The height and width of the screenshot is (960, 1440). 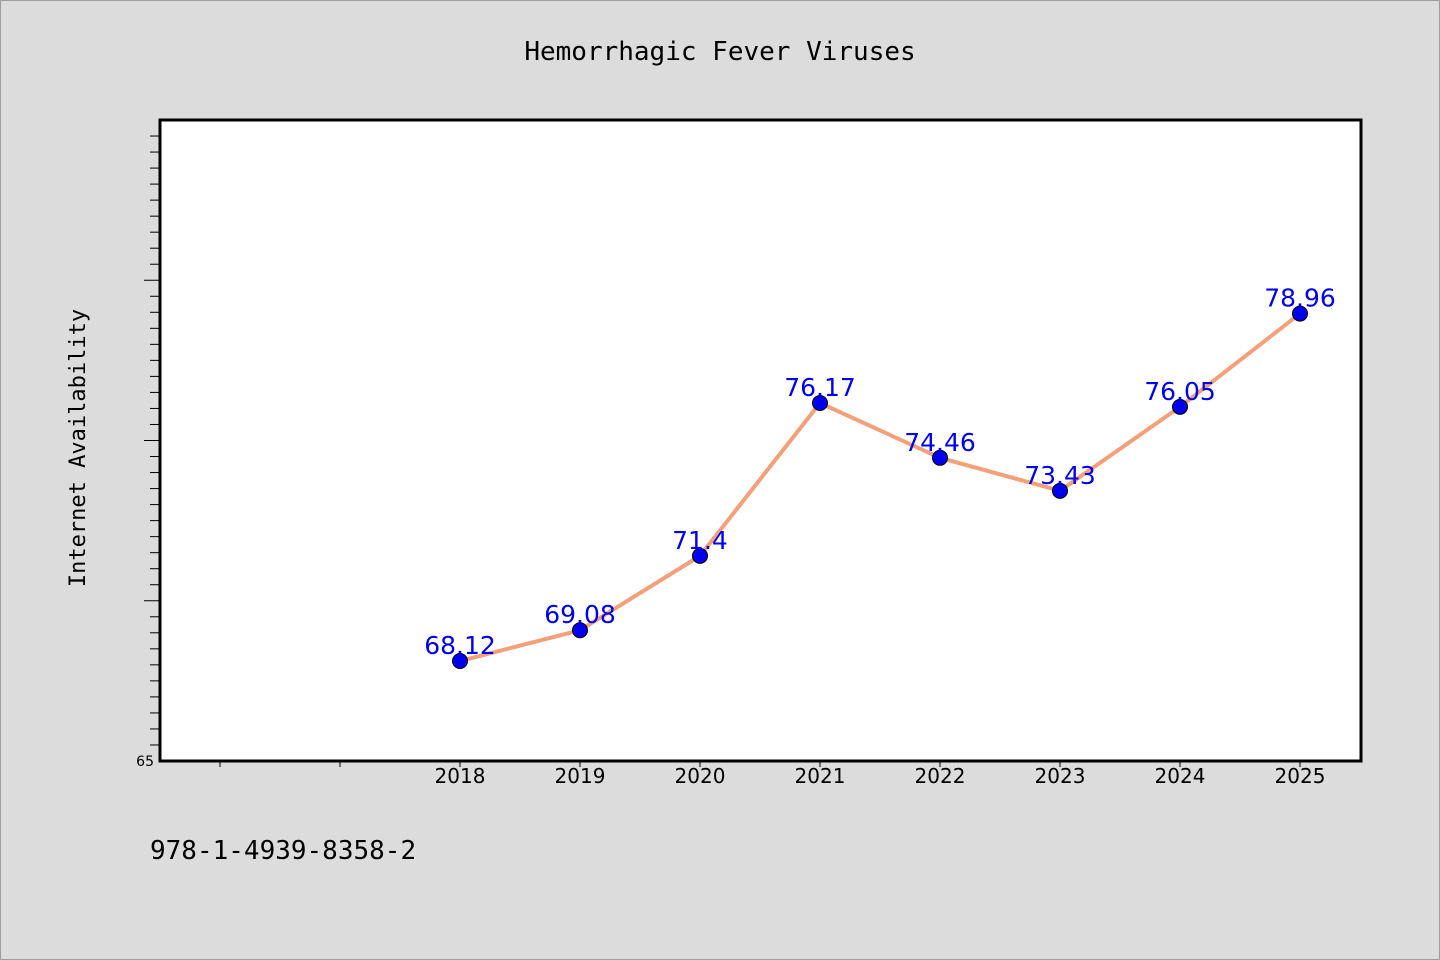 What do you see at coordinates (580, 776) in the screenshot?
I see `x-tick-label: 2019` at bounding box center [580, 776].